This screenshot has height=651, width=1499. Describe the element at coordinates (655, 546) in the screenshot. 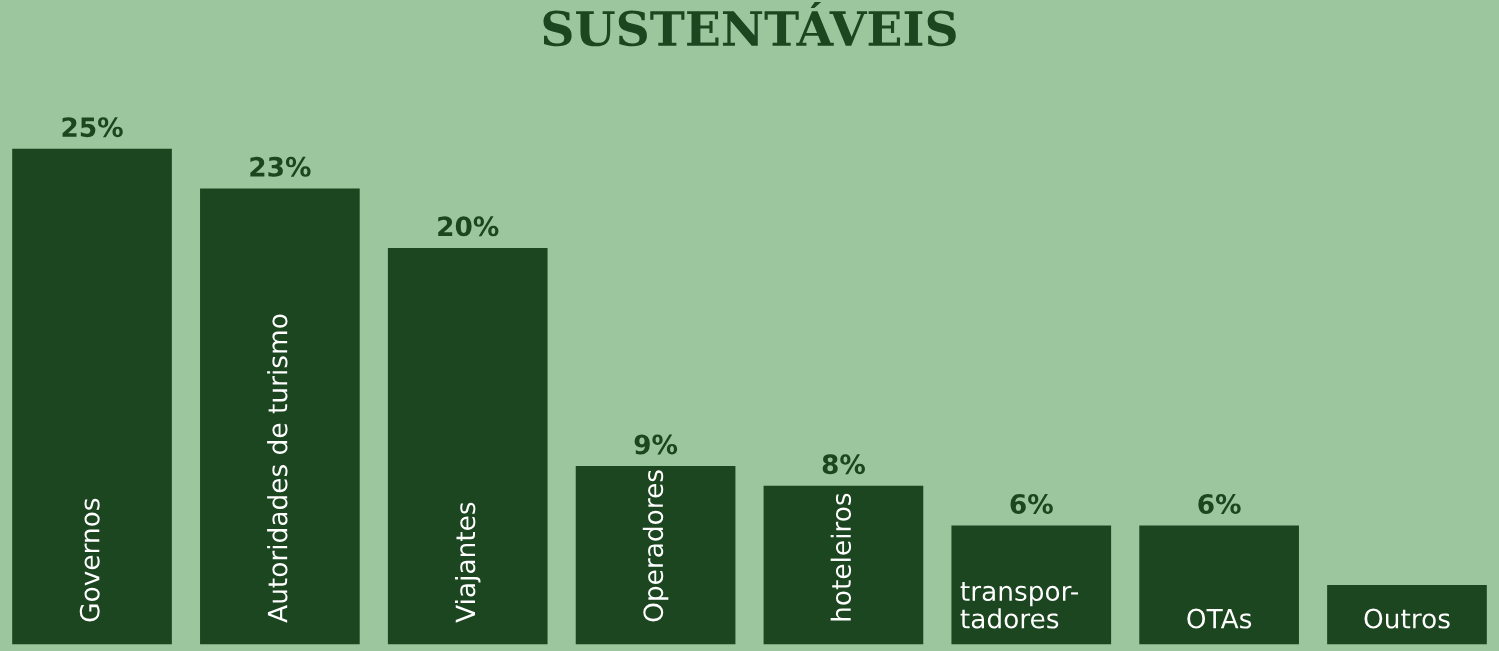

I see `x-tick-label: Operadores` at that location.